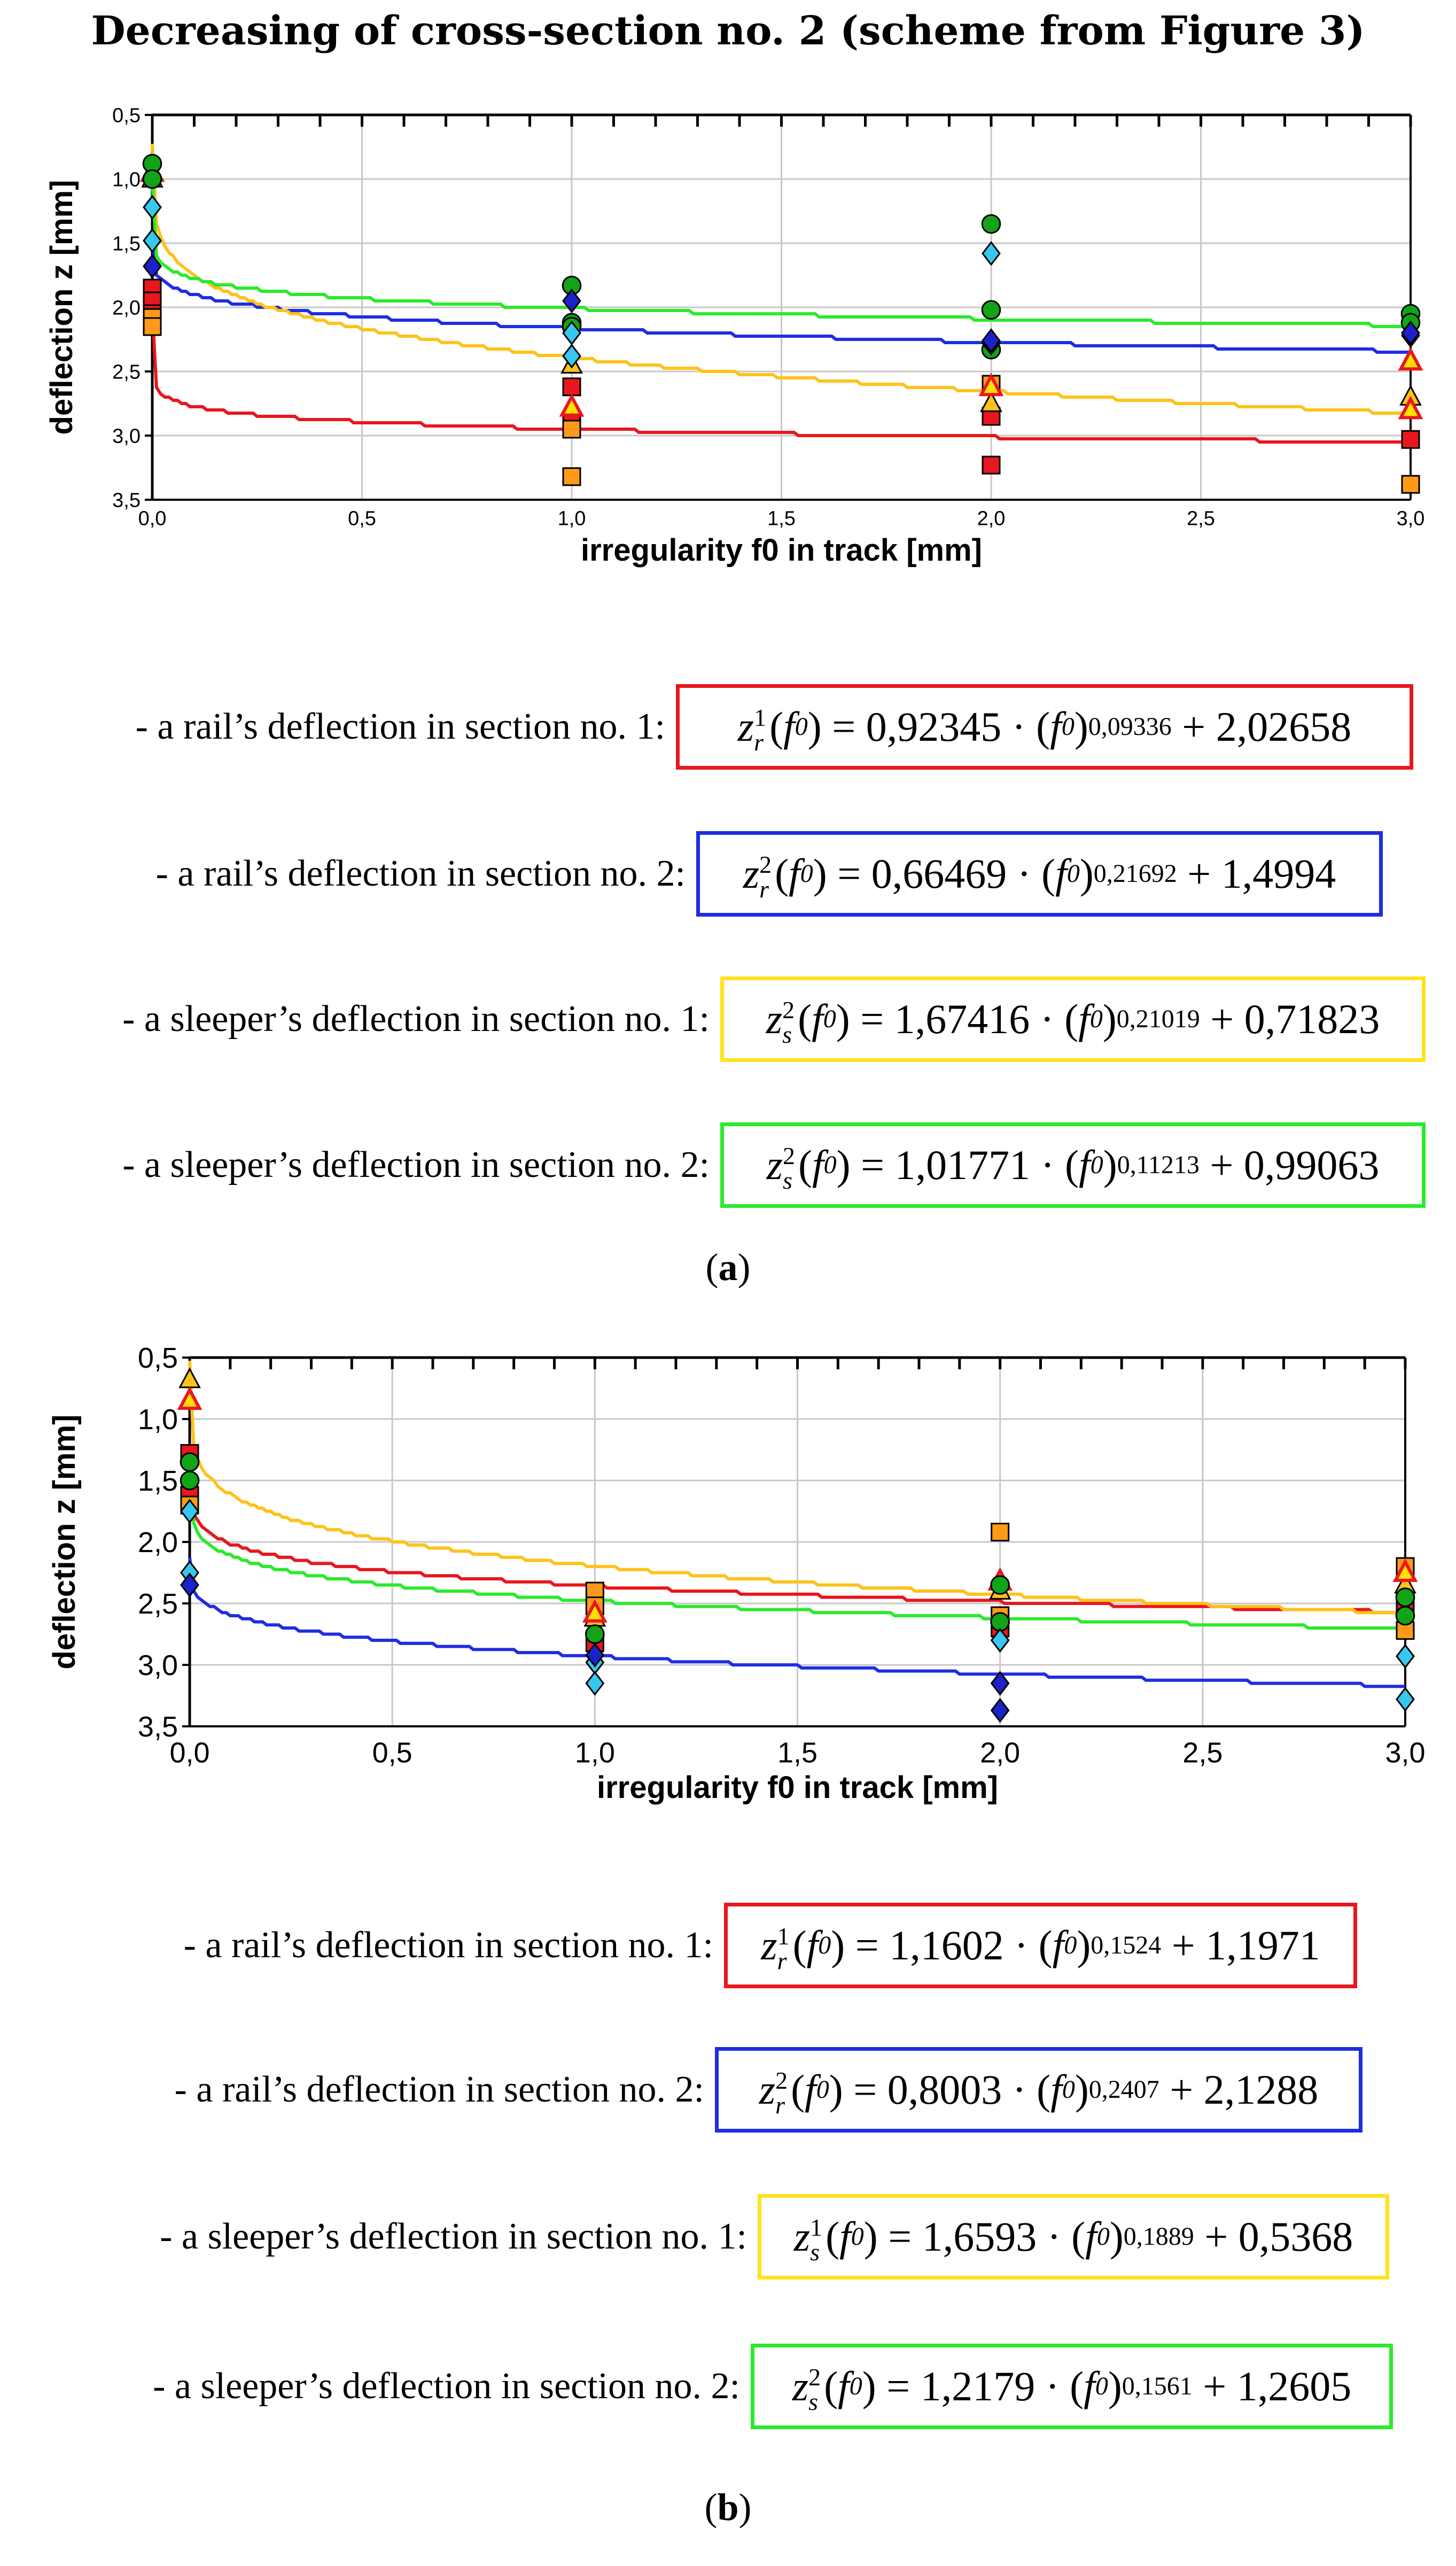 The image size is (1456, 2566). I want to click on x-tick-label: 0,5, so click(392, 1753).